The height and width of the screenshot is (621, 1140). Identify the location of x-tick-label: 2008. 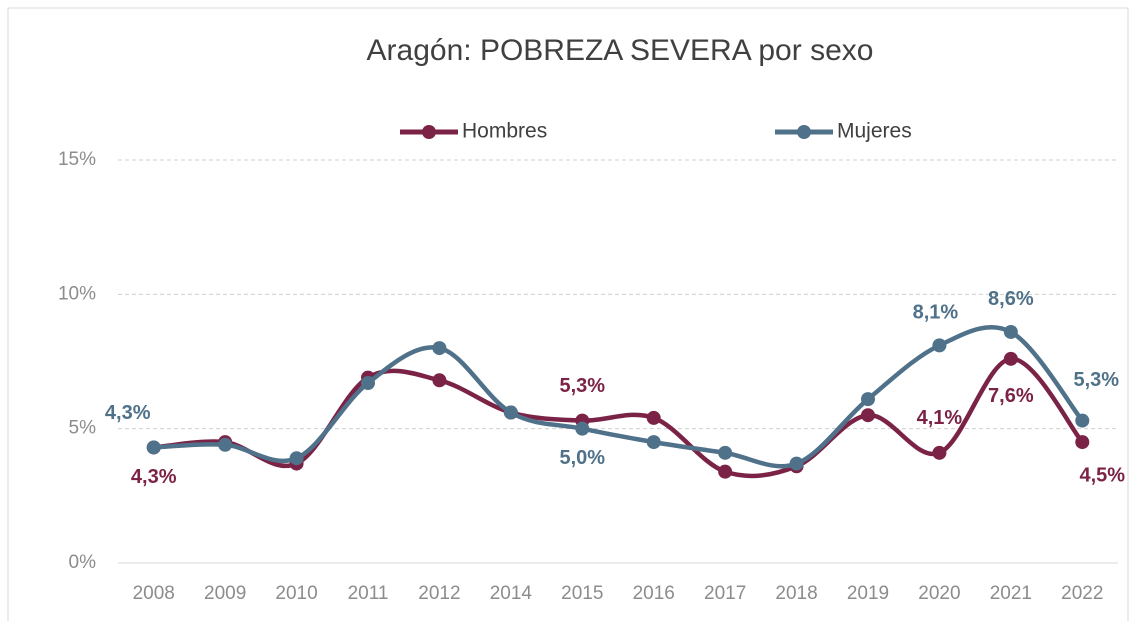
(154, 593).